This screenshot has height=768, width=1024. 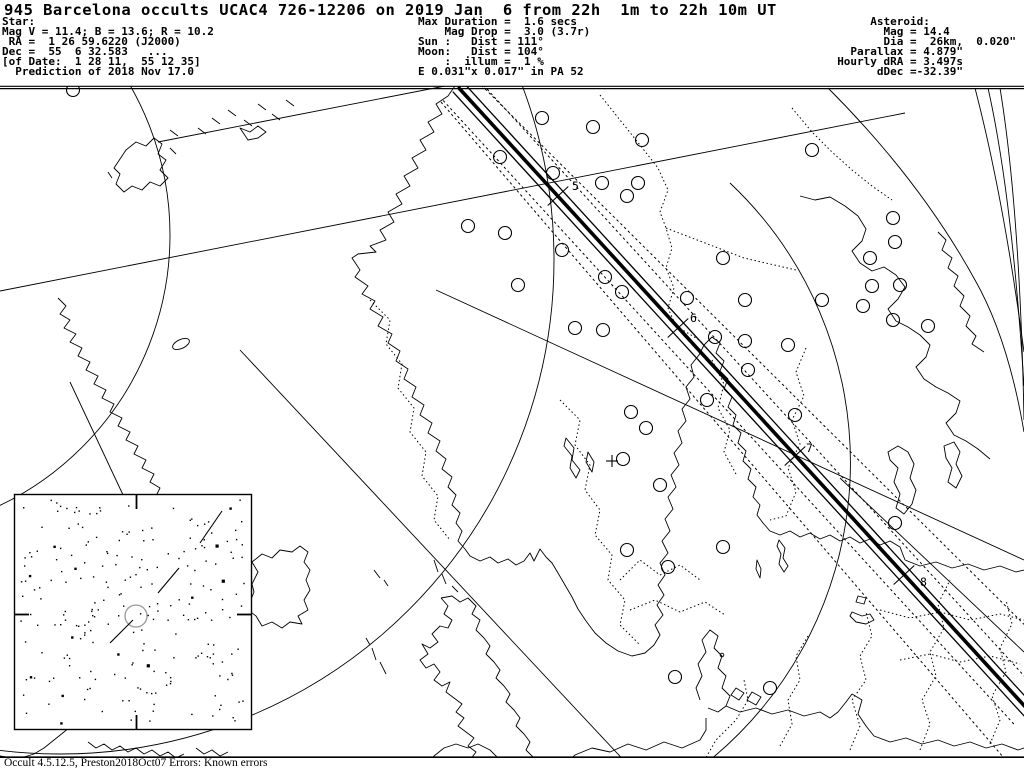 I want to click on inset-star-field, so click(x=132, y=612).